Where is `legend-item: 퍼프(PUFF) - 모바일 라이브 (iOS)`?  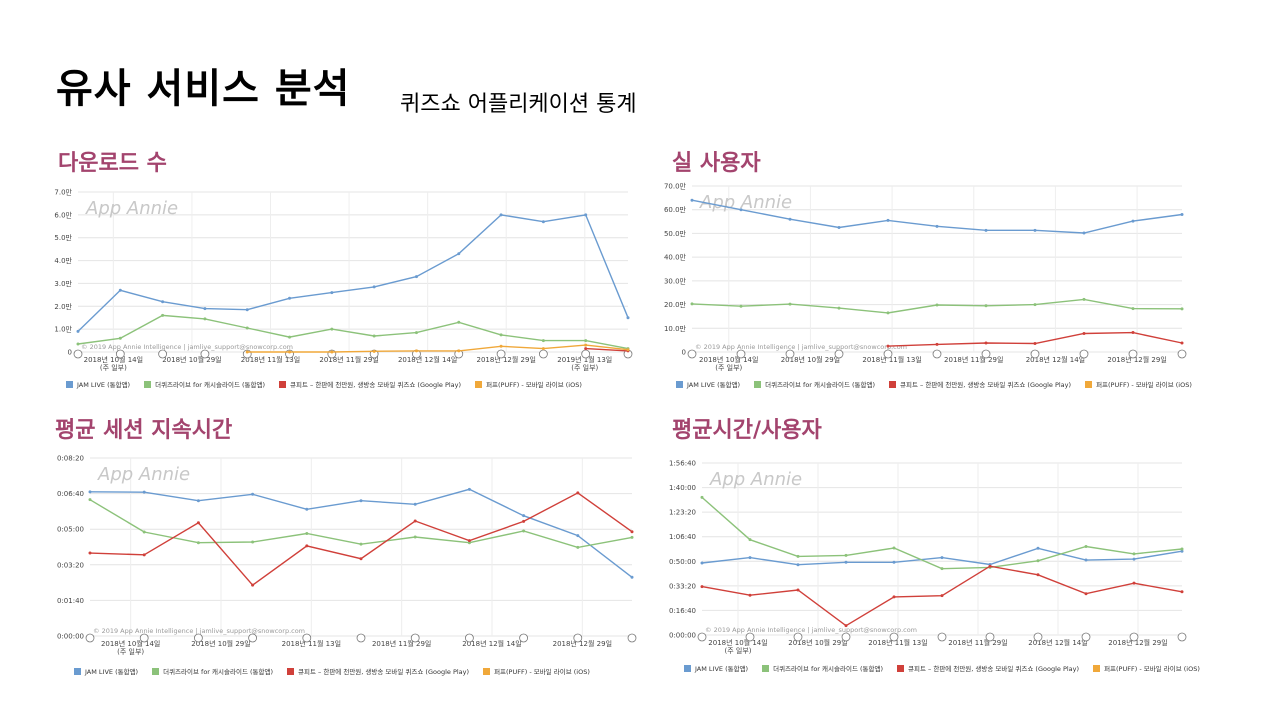
legend-item: 퍼프(PUFF) - 모바일 라이브 (iOS) is located at coordinates (528, 384).